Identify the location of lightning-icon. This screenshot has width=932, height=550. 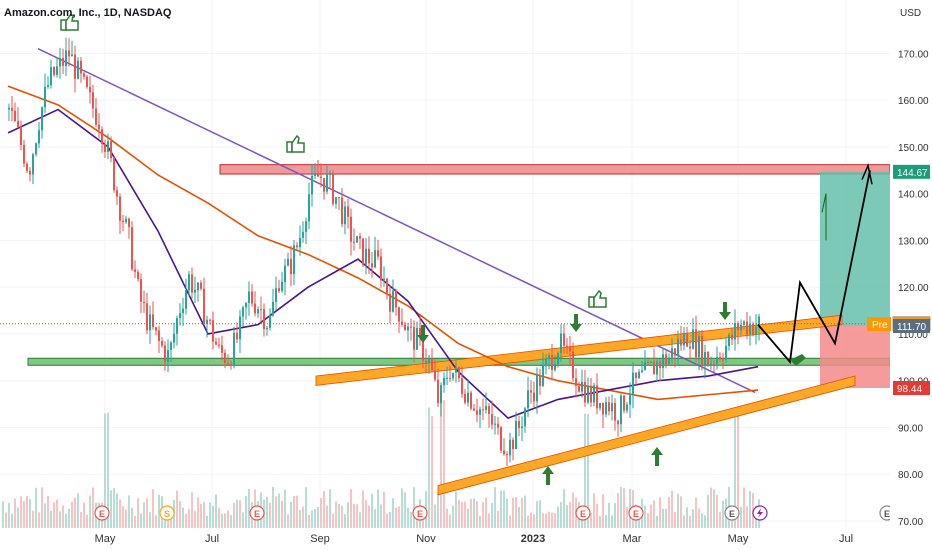
(760, 513).